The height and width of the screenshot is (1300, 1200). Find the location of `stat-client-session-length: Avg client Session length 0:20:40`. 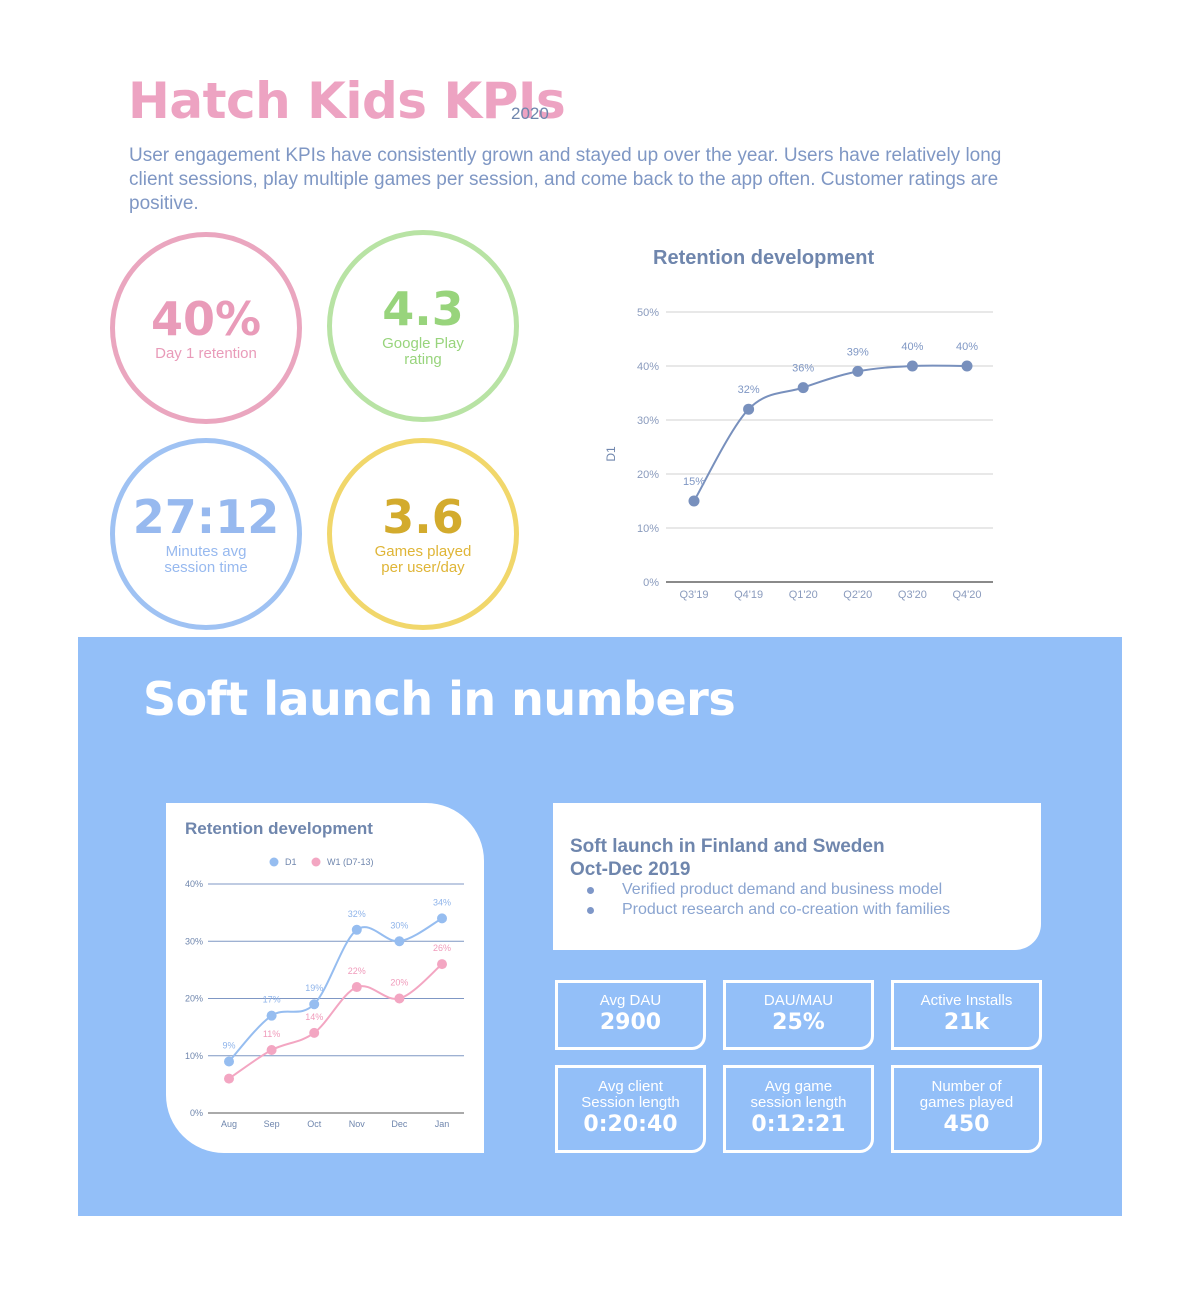

stat-client-session-length: Avg client Session length 0:20:40 is located at coordinates (630, 1109).